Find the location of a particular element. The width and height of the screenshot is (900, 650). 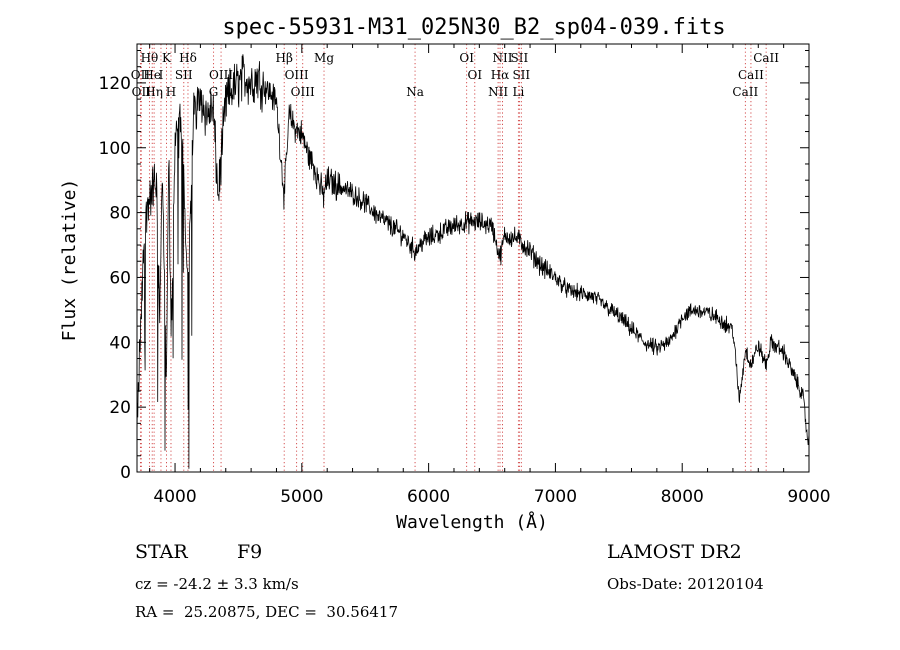

x-tick-label: 7000 is located at coordinates (555, 497).